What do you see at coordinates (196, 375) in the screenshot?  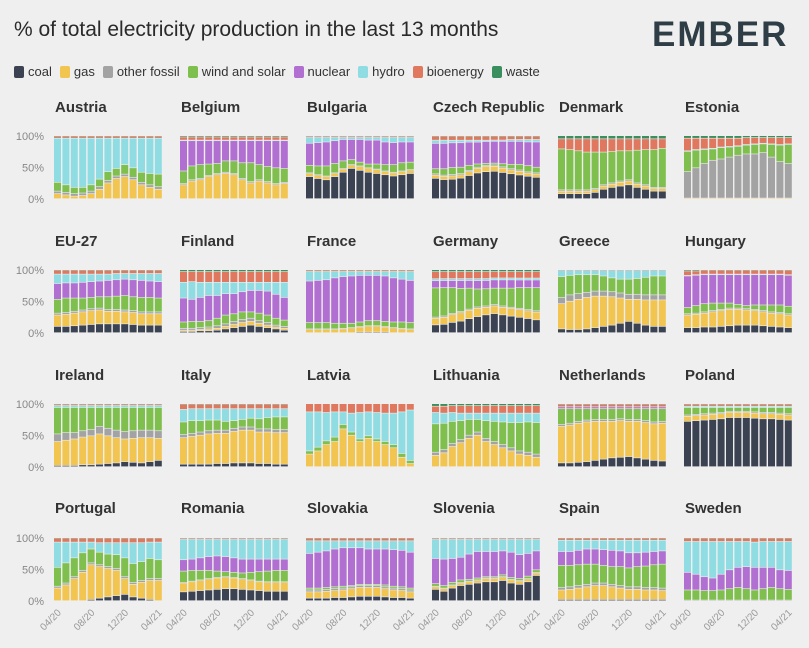 I see `country-title: Italy` at bounding box center [196, 375].